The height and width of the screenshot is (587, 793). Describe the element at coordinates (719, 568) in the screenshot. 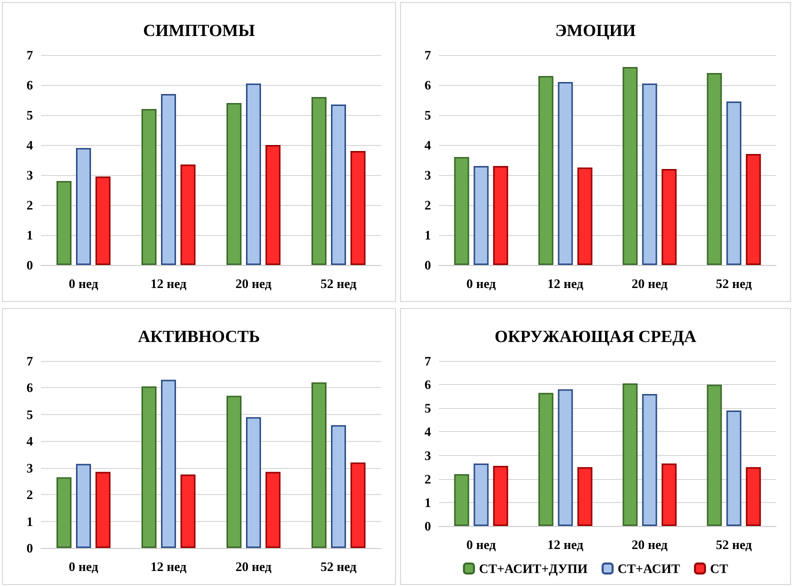

I see `legend-label: СТ` at that location.